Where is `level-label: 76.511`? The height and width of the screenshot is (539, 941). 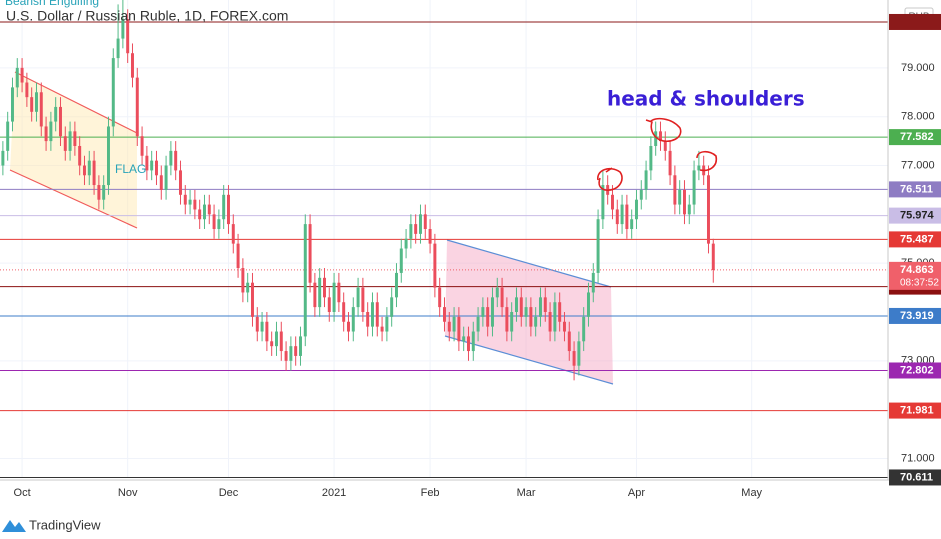
level-label: 76.511 is located at coordinates (916, 189).